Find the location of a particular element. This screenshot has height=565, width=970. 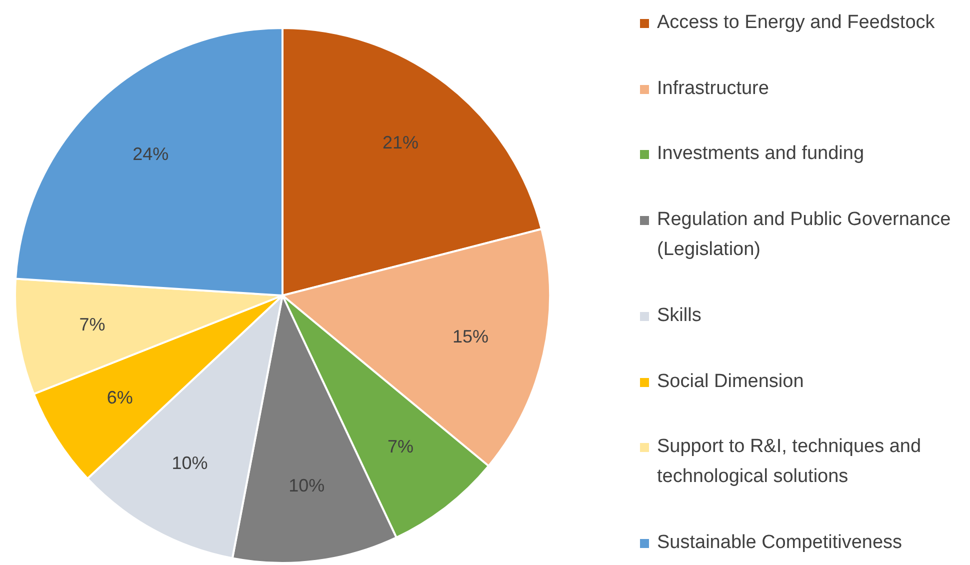

legend-label: Skills is located at coordinates (679, 316).